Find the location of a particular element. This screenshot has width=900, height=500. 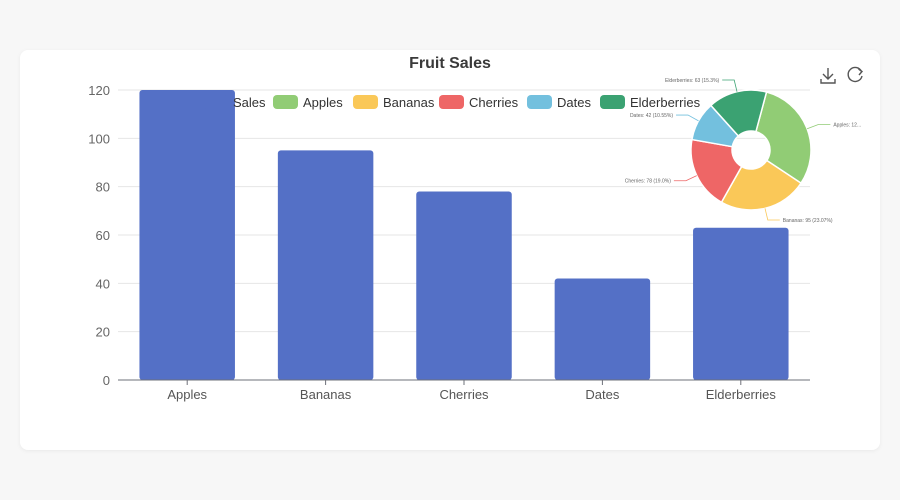

pie-slice-label: Bananas: 95 (23.07%) is located at coordinates (808, 221).